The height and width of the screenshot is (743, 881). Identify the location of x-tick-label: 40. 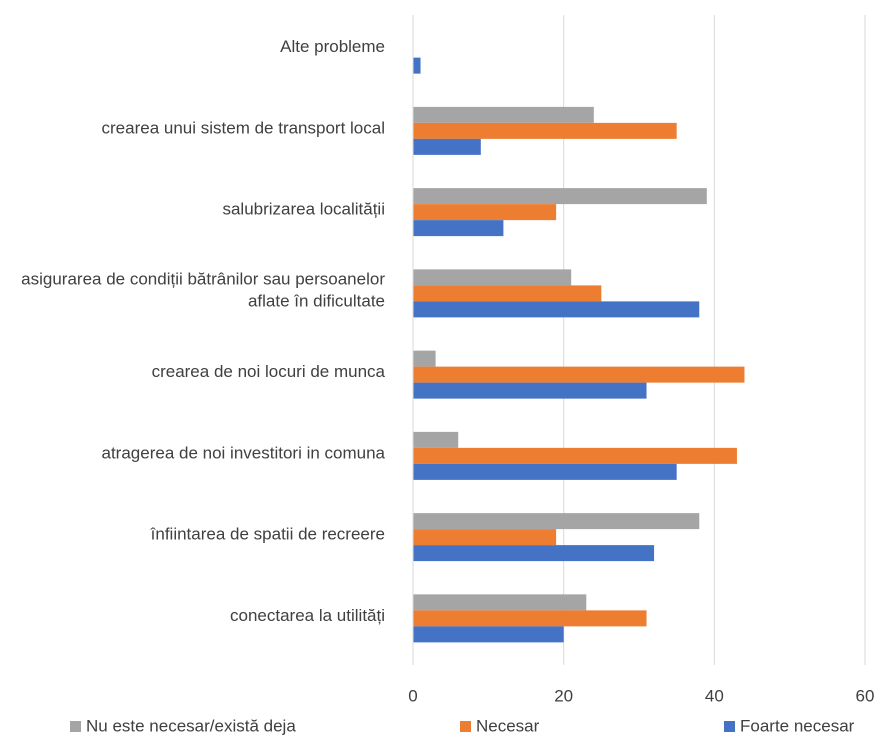
(714, 695).